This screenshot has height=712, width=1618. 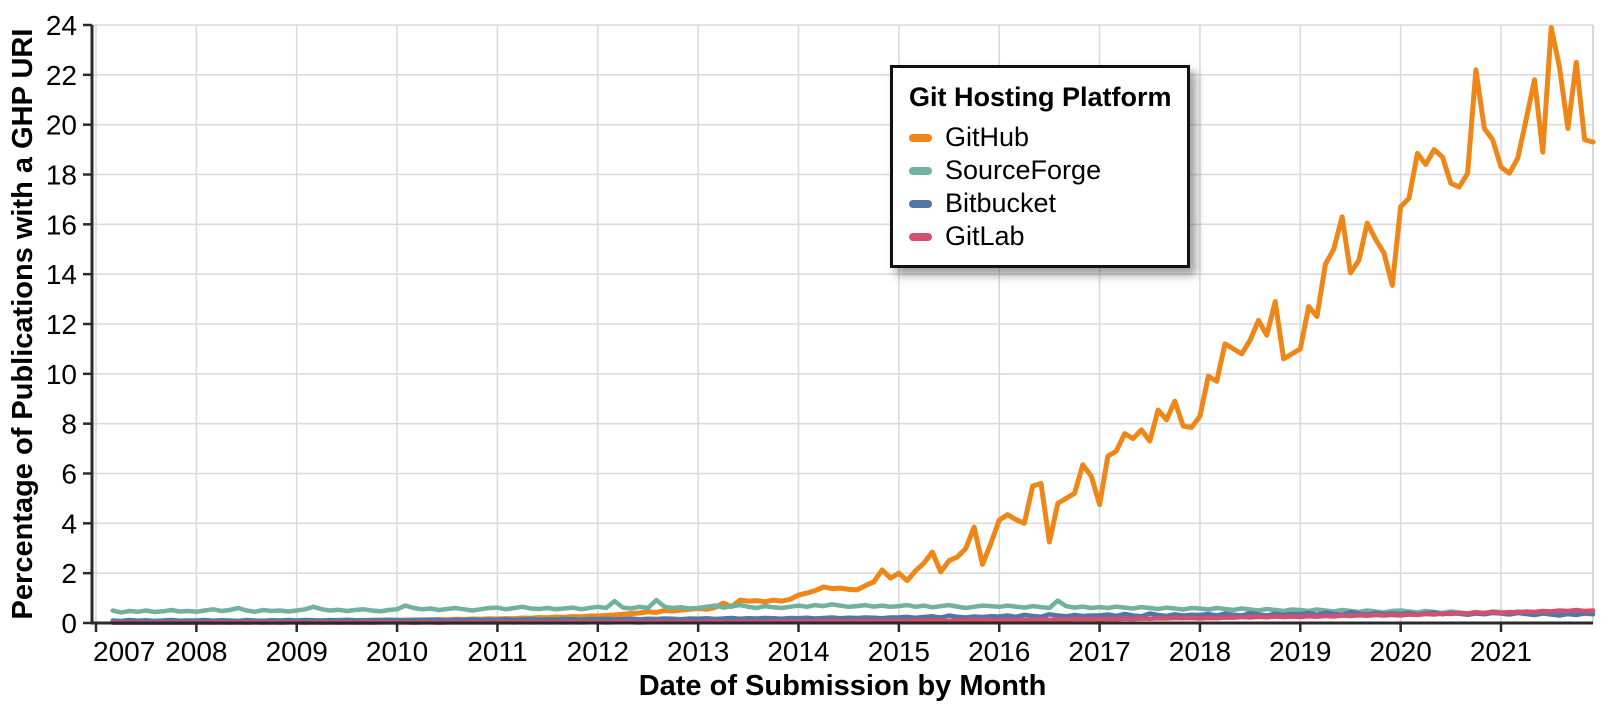 I want to click on github-swatch-icon, so click(x=920, y=137).